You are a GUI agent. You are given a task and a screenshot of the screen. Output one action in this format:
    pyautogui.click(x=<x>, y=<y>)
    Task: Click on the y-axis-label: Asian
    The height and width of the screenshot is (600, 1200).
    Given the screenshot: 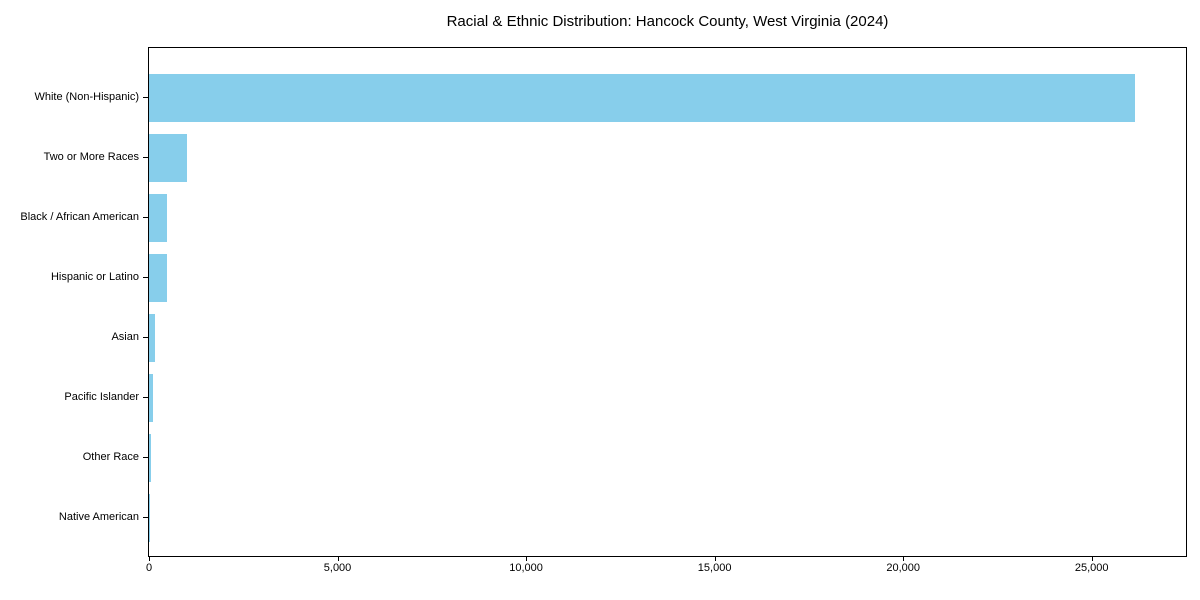 What is the action you would take?
    pyautogui.click(x=125, y=337)
    